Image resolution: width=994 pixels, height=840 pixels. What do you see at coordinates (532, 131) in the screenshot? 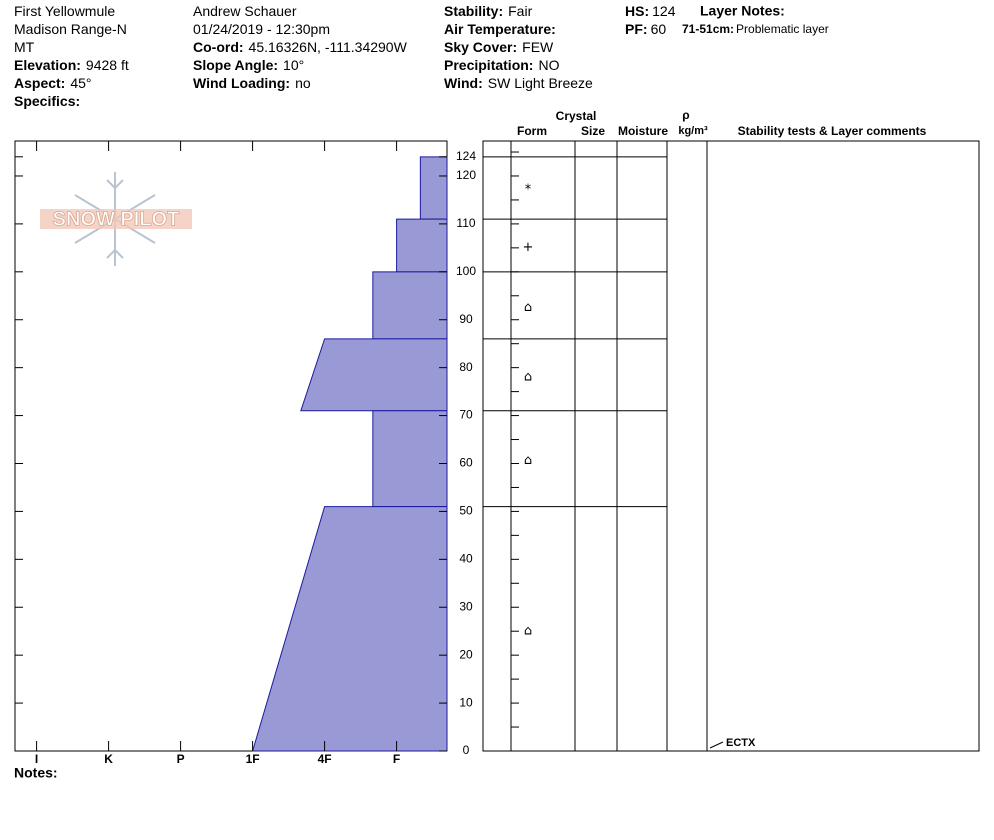
I see `column-header: Form` at bounding box center [532, 131].